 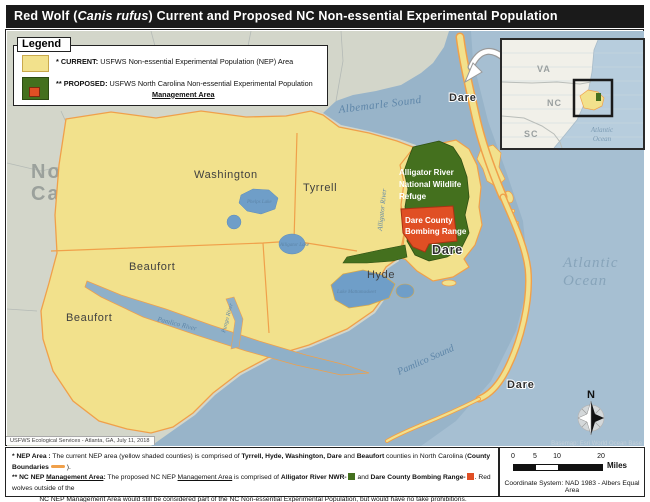 What do you see at coordinates (113, 16) in the screenshot?
I see `title-text-italic: Canis rufus` at bounding box center [113, 16].